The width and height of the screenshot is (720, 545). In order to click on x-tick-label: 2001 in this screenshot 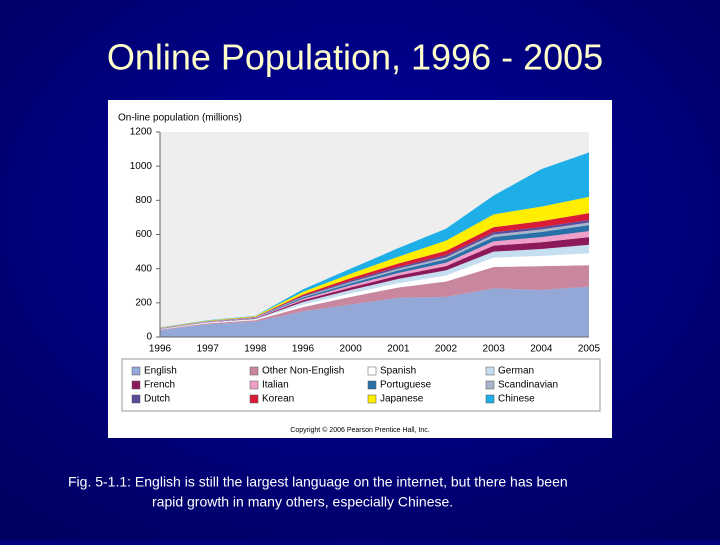, I will do `click(398, 349)`.